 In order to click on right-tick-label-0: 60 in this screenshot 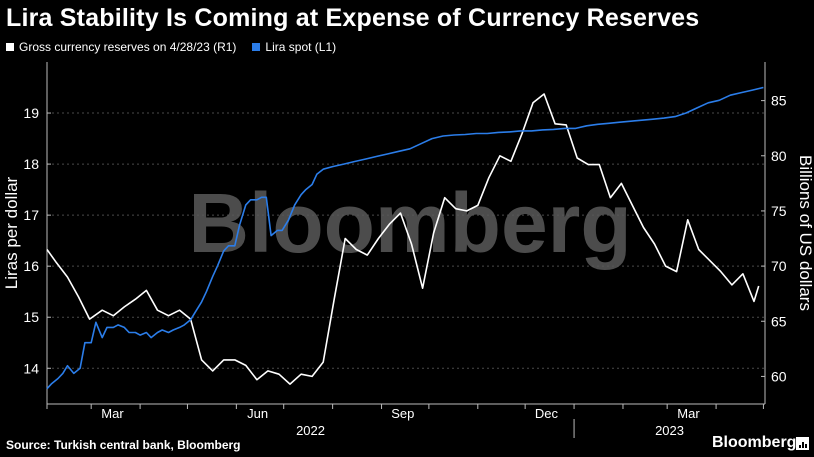, I will do `click(779, 376)`.